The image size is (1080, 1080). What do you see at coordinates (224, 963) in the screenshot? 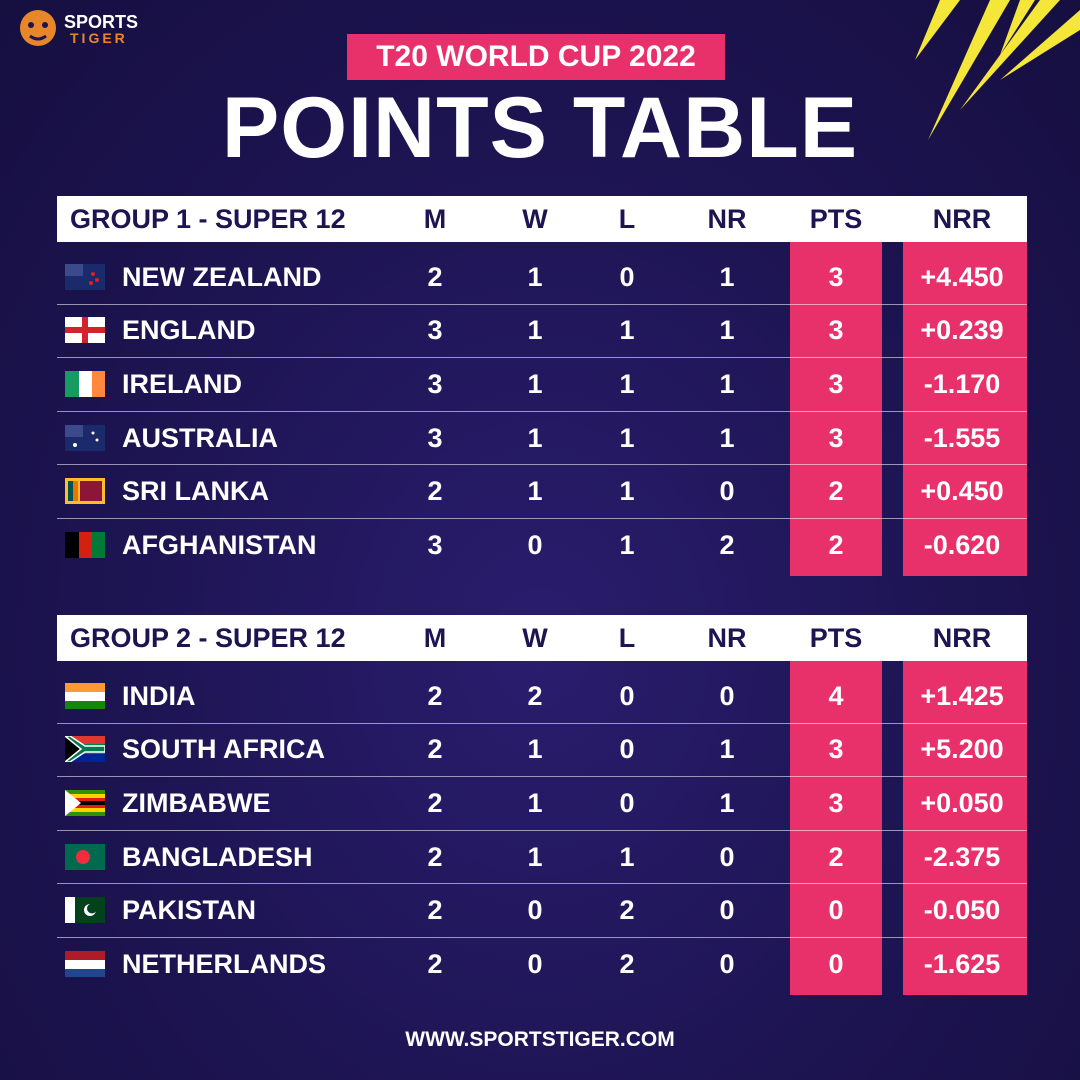
I see `team-name: NETHERLANDS` at bounding box center [224, 963].